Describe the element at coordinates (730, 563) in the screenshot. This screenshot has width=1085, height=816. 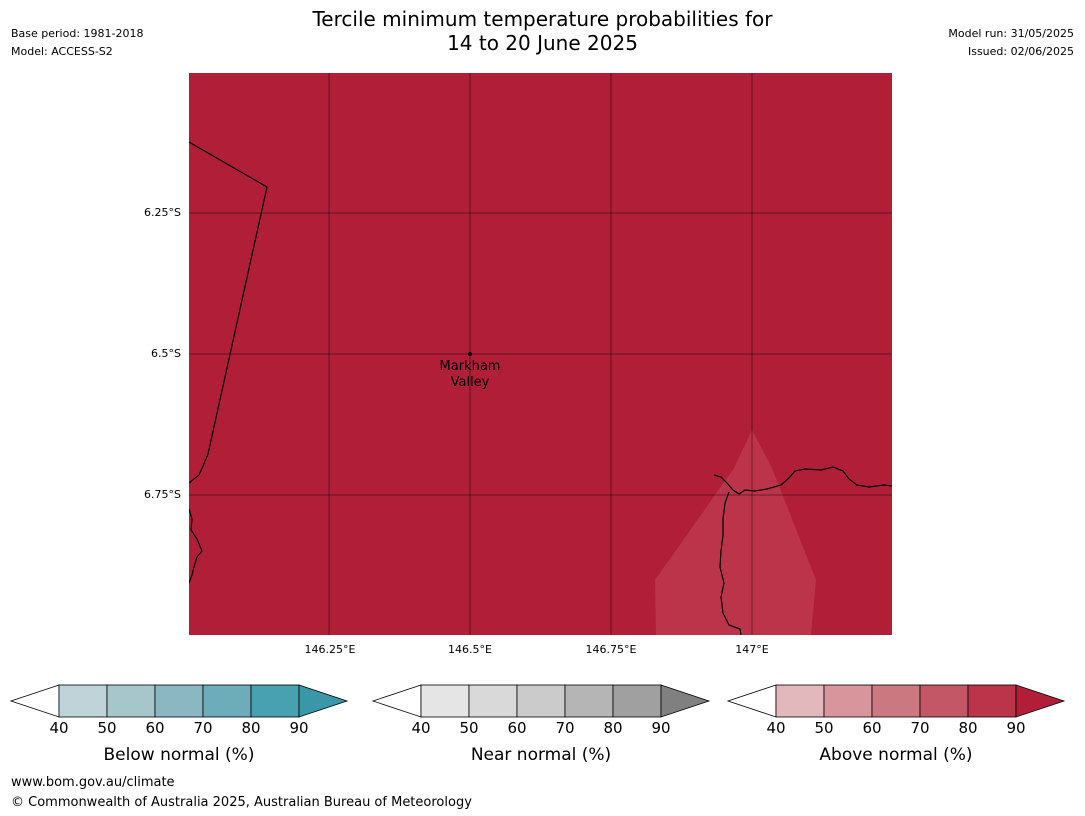
I see `river-line` at that location.